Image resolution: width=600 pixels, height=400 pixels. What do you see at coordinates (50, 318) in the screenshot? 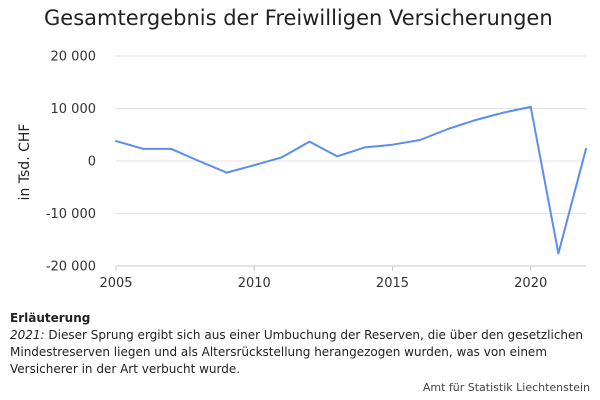
I see `note-heading: Erläuterung` at bounding box center [50, 318].